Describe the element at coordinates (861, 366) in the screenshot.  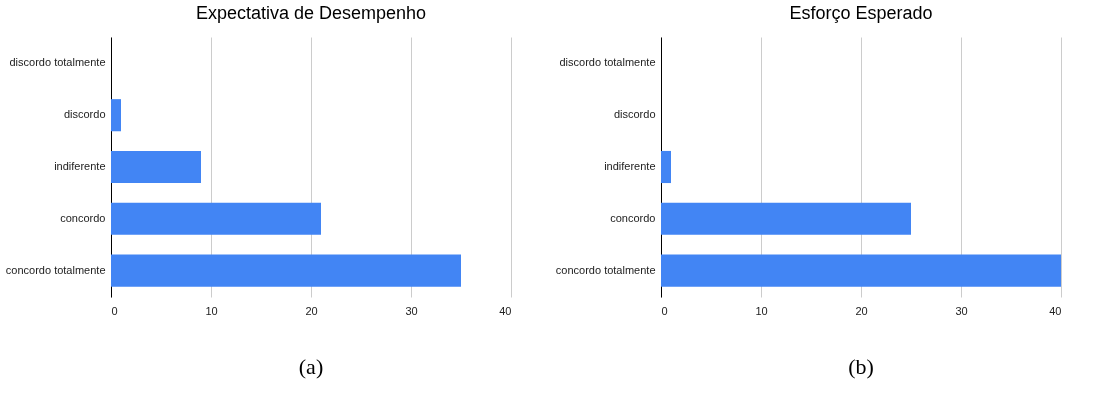
I see `text: (b)` at that location.